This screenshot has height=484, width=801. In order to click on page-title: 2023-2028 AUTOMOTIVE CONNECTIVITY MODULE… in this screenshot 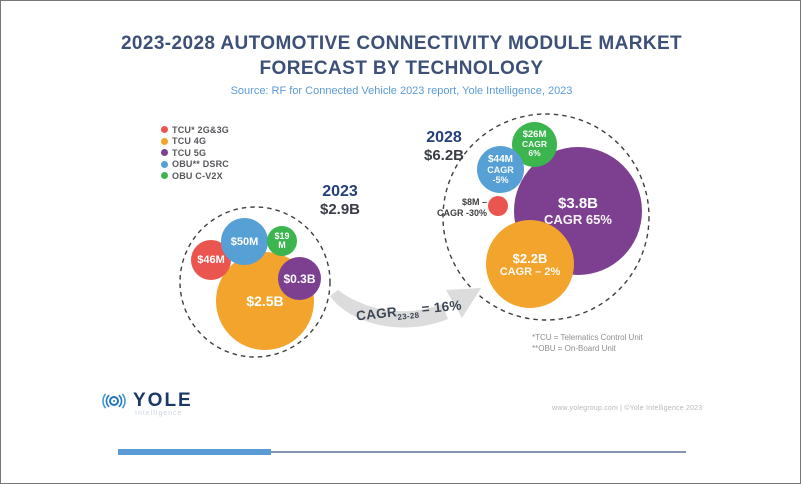, I will do `click(400, 56)`.